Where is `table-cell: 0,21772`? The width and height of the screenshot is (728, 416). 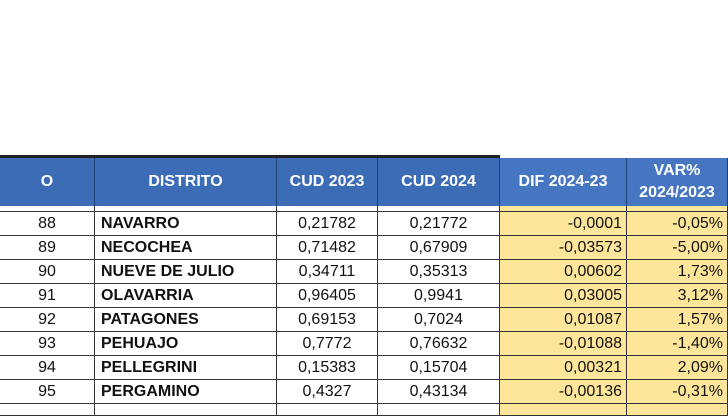
table-cell: 0,21772 is located at coordinates (439, 224).